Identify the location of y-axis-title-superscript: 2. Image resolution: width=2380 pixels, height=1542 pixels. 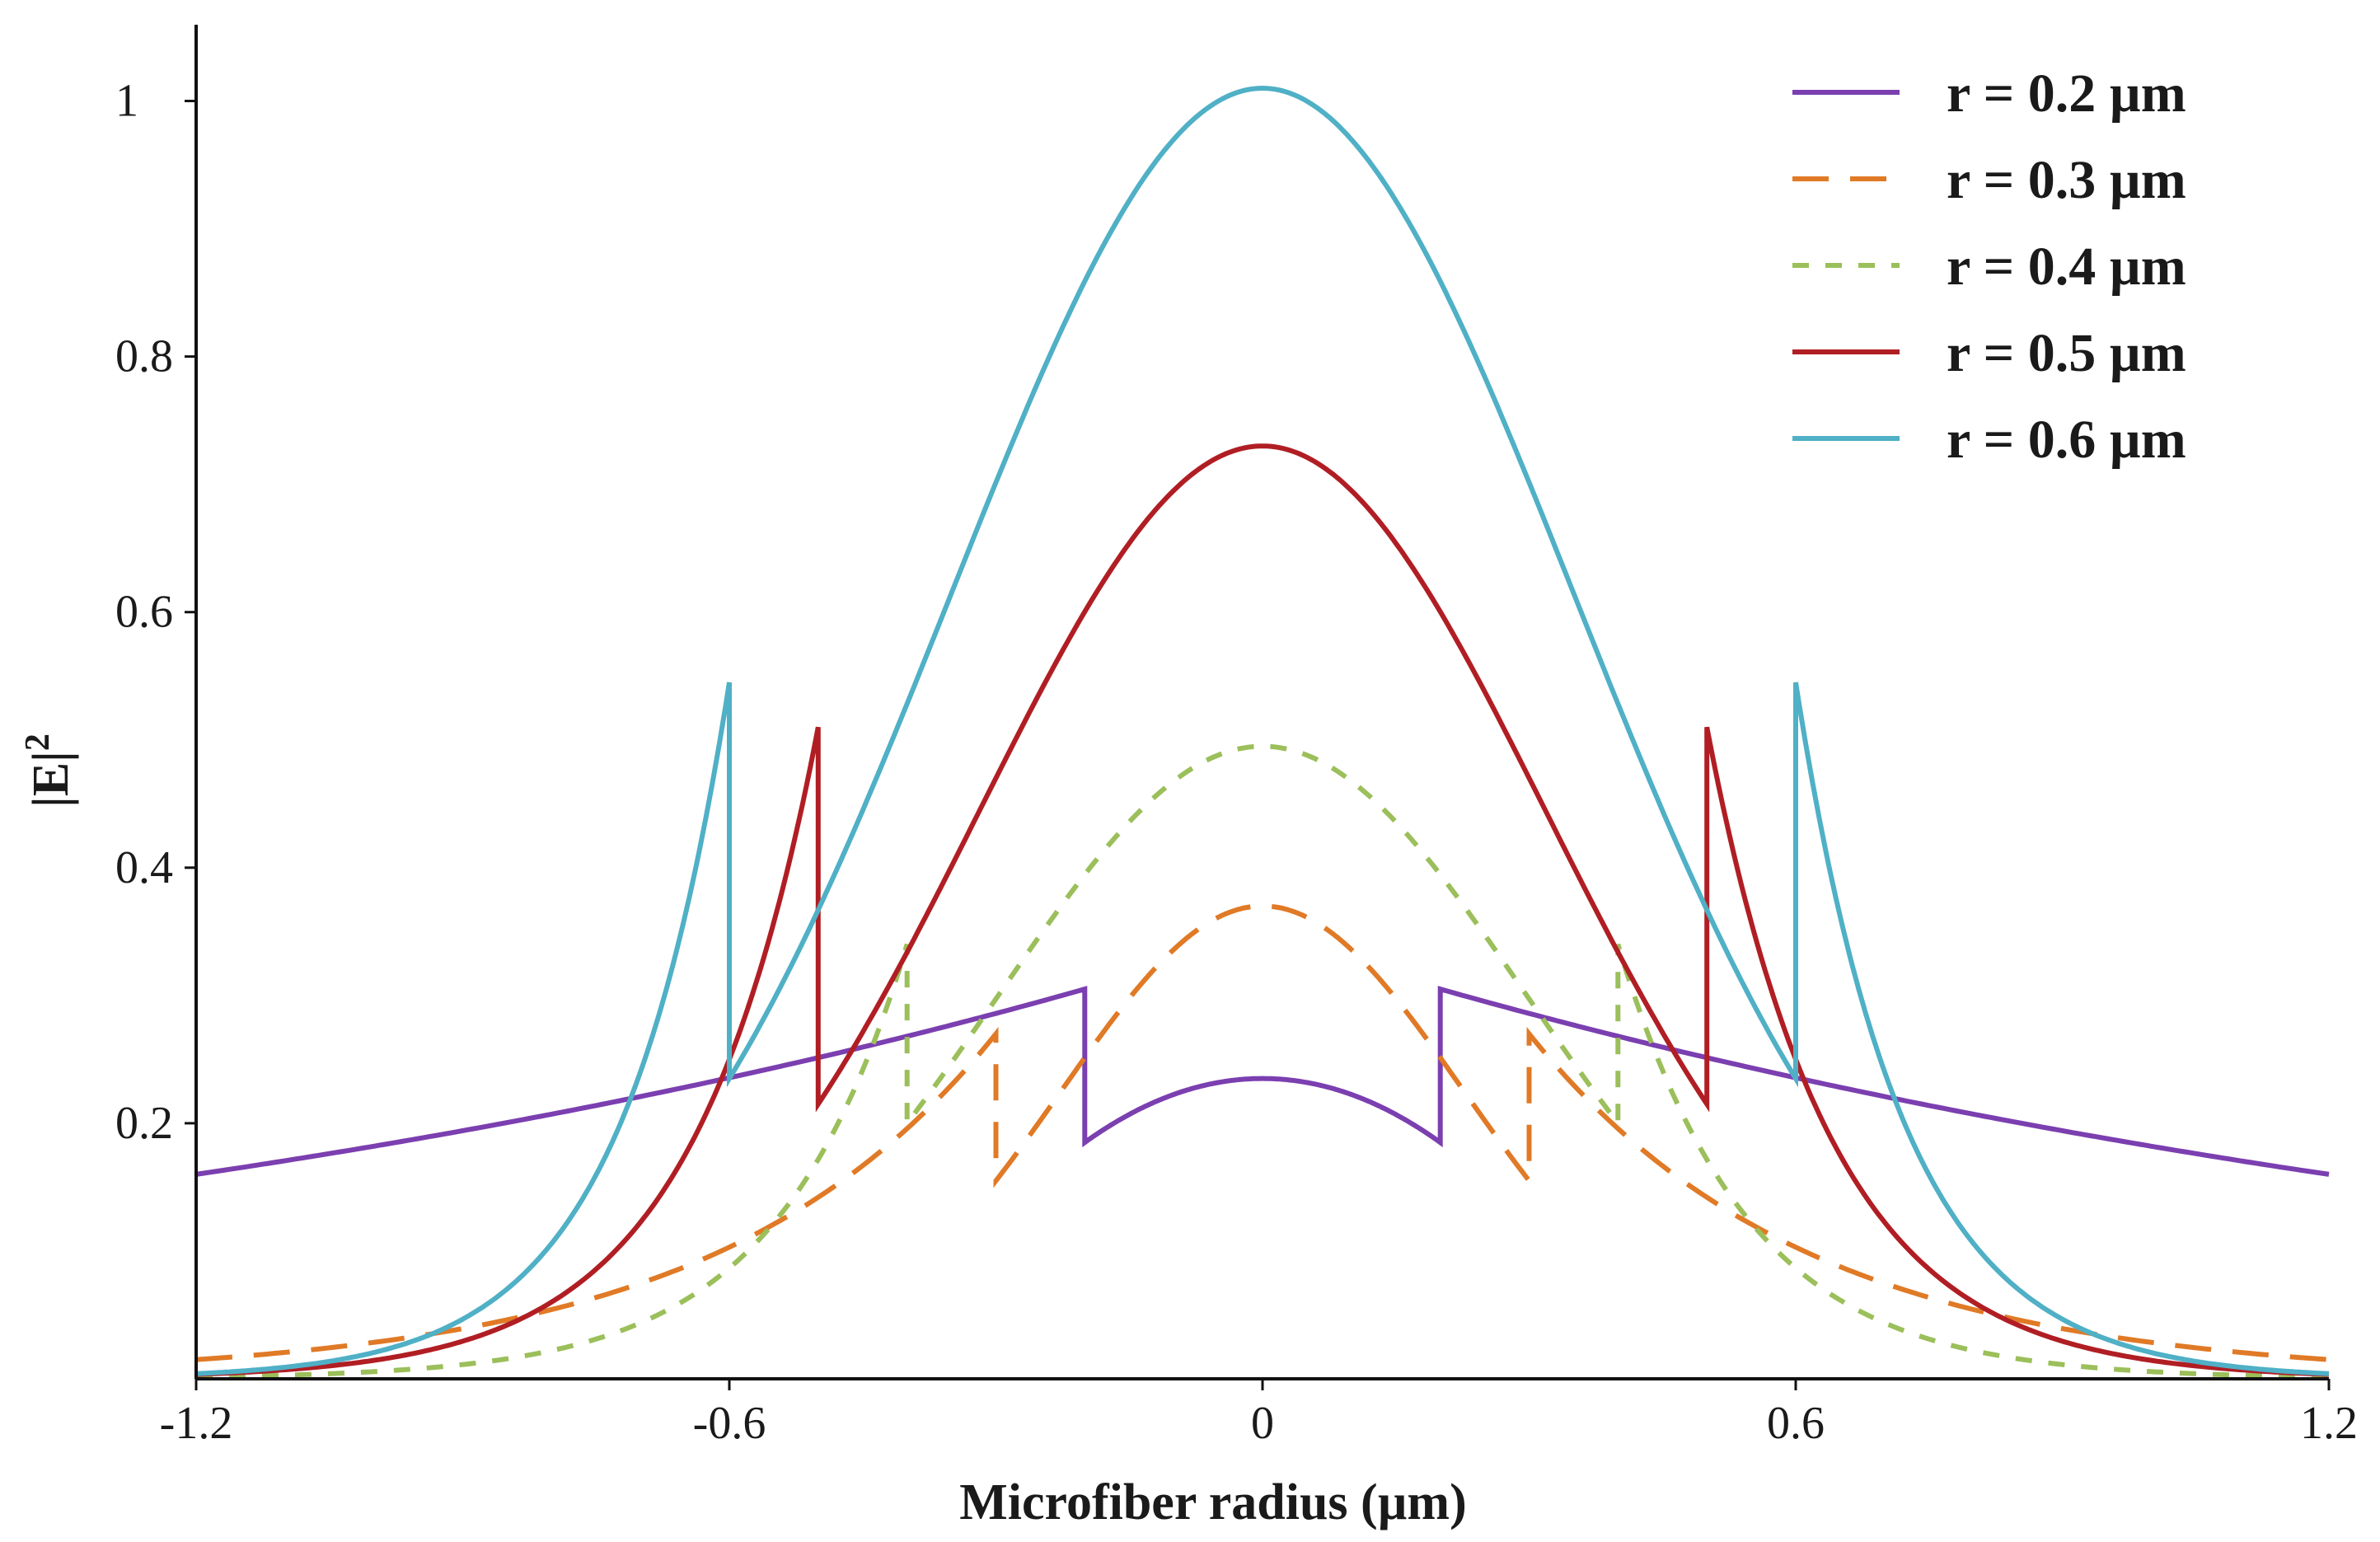
(38, 742).